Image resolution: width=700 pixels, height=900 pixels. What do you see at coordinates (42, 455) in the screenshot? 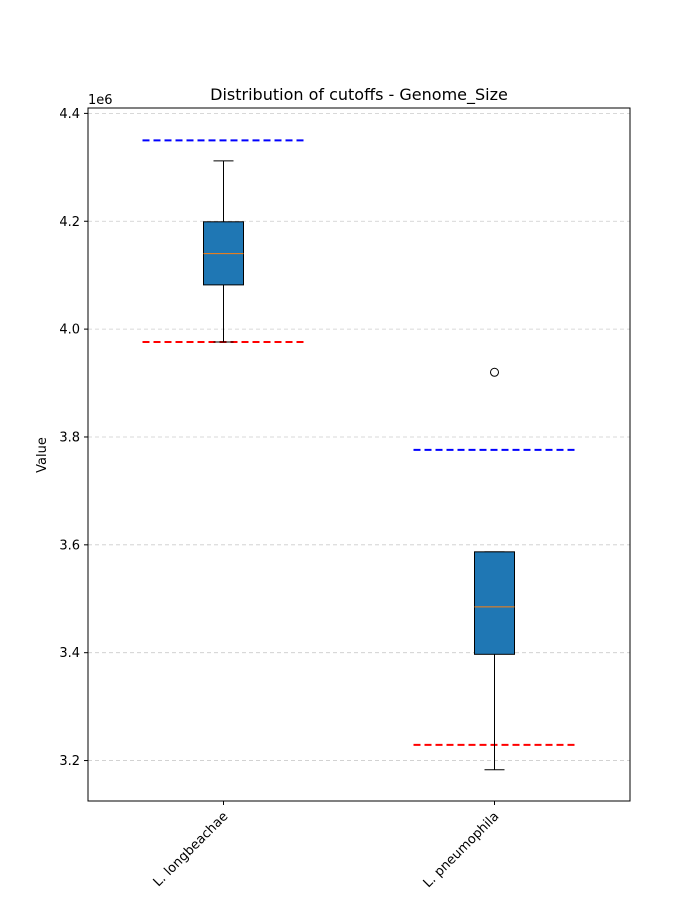
I see `y-axis-label: Value` at bounding box center [42, 455].